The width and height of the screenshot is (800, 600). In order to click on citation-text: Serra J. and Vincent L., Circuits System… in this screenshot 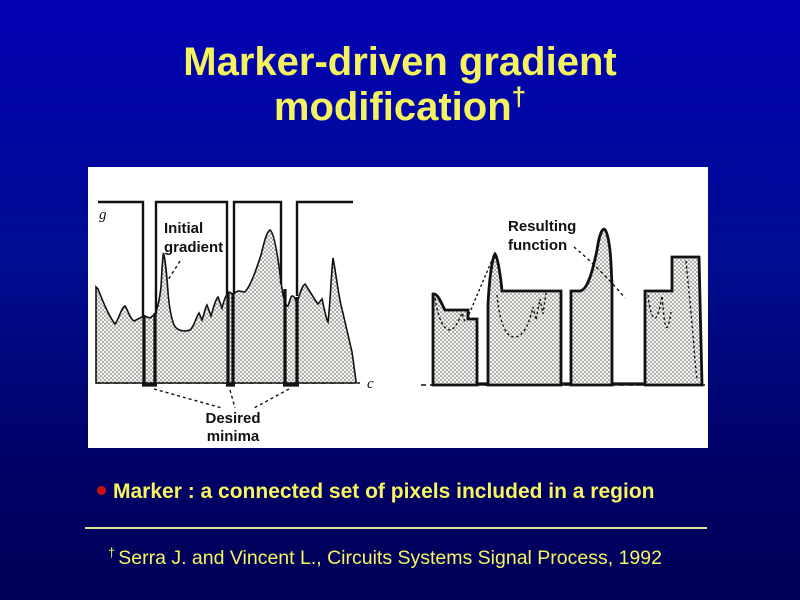, I will do `click(390, 558)`.